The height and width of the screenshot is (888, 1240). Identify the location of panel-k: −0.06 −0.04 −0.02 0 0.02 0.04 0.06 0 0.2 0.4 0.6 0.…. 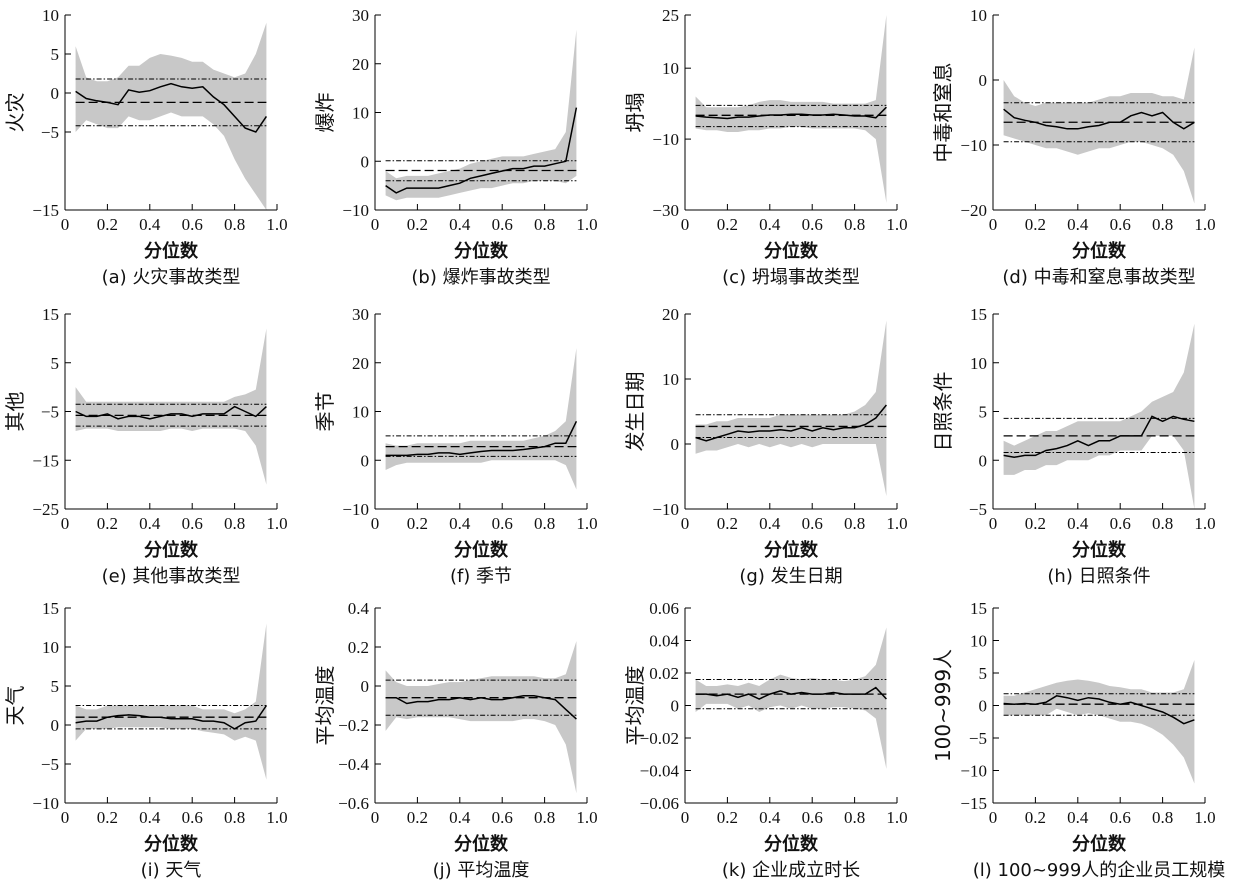
(765, 740).